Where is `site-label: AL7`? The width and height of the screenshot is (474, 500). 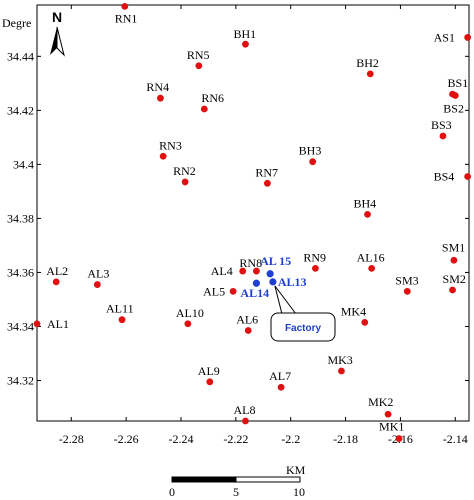 site-label: AL7 is located at coordinates (280, 376).